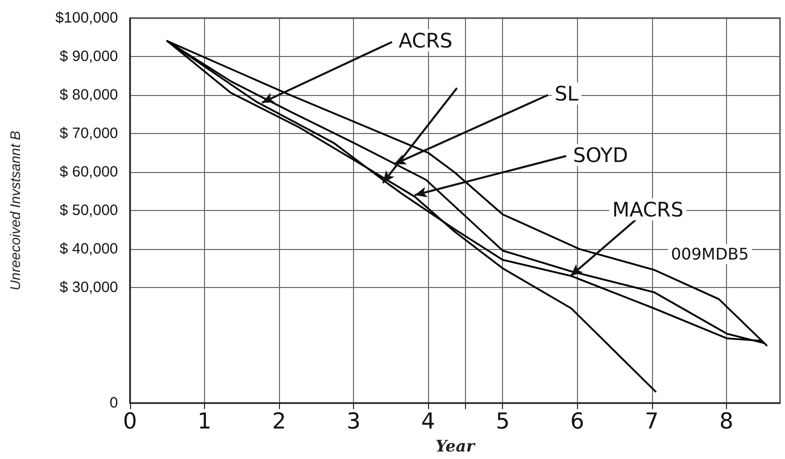  Describe the element at coordinates (89, 95) in the screenshot. I see `y-tick-label: $ 80,000` at that location.